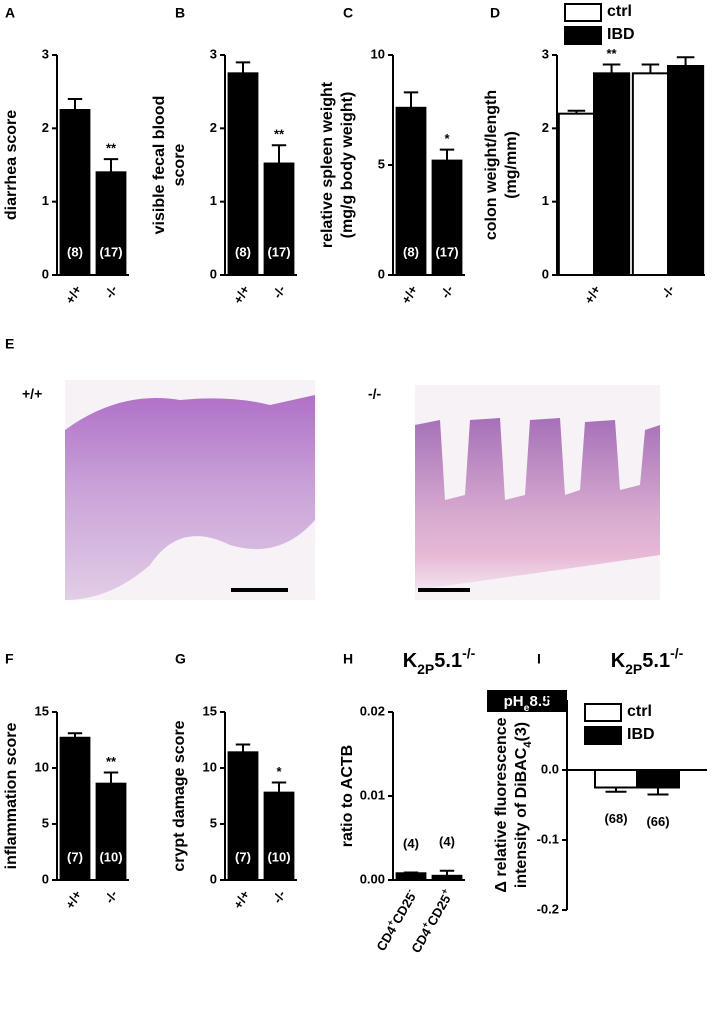 The image size is (714, 1016). I want to click on y-axis-label: intensity of DiBAC4(3), so click(523, 805).